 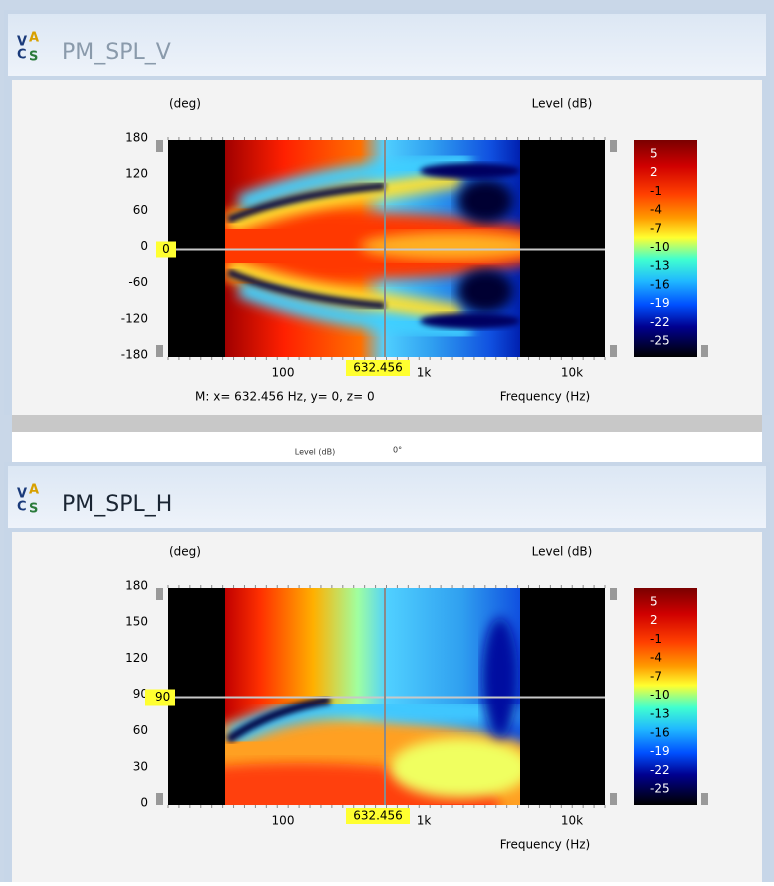 What do you see at coordinates (440, 246) in the screenshot?
I see `heat-band` at bounding box center [440, 246].